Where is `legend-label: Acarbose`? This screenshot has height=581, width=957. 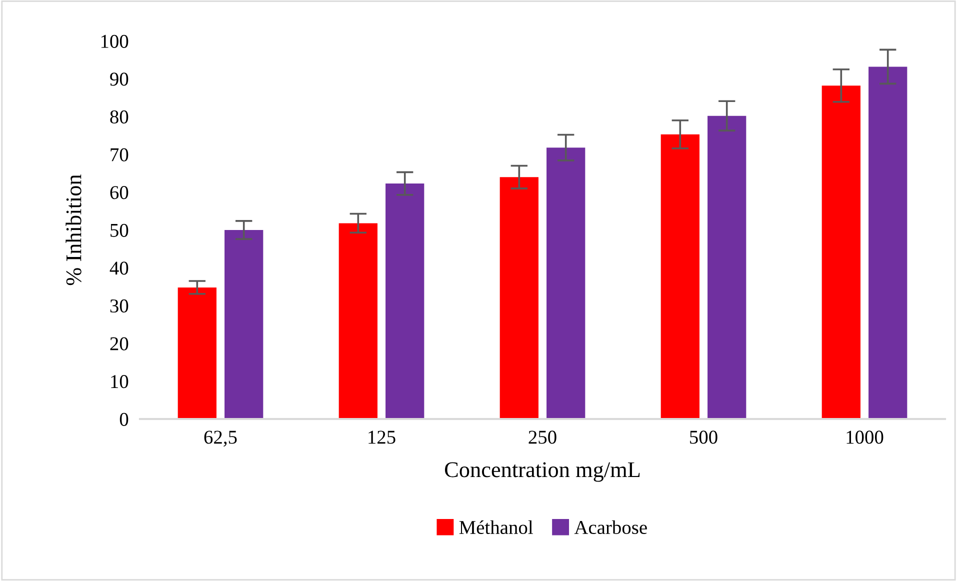
legend-label: Acarbose is located at coordinates (610, 527).